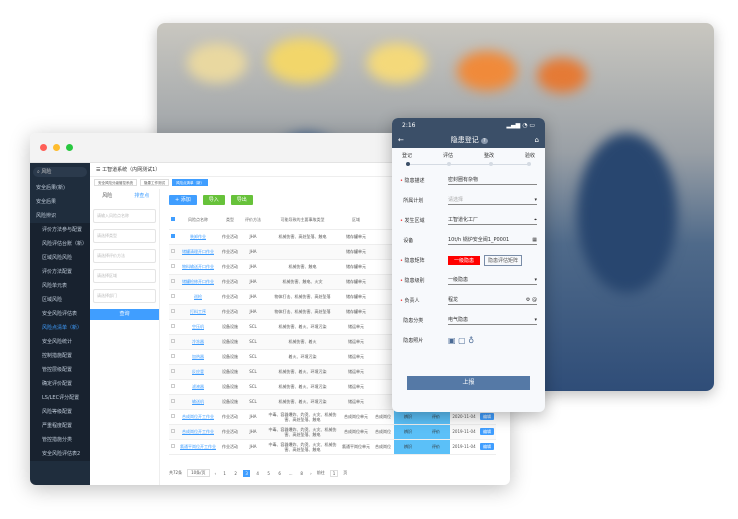 The height and width of the screenshot is (519, 738). What do you see at coordinates (124, 296) in the screenshot?
I see `dept-select: 请选择部门` at bounding box center [124, 296].